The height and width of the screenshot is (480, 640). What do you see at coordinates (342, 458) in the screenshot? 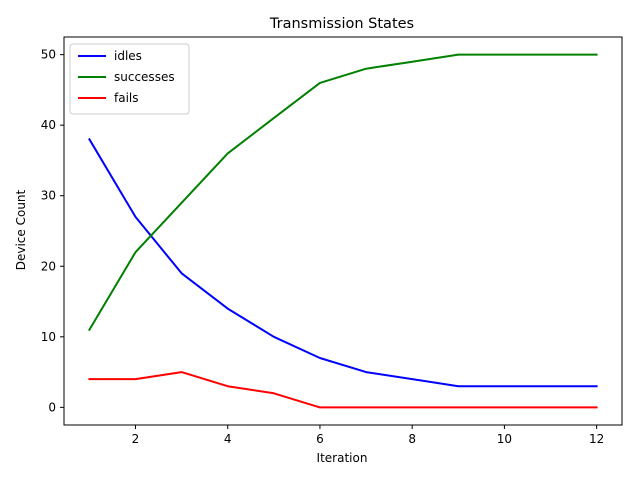
I see `x-axis-label: Iteration` at bounding box center [342, 458].